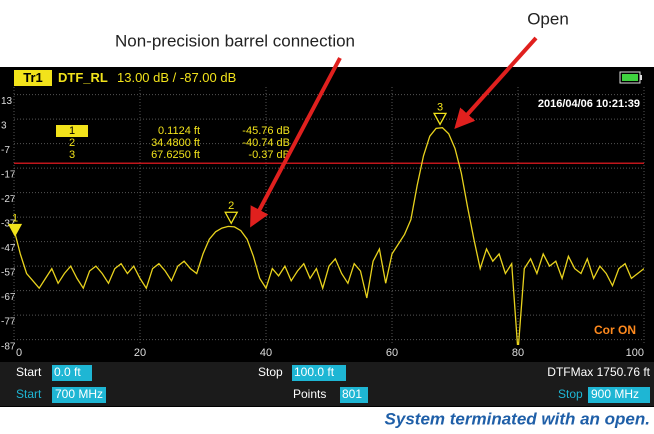 Image resolution: width=654 pixels, height=434 pixels. I want to click on marker-value: -45.76 dB, so click(266, 131).